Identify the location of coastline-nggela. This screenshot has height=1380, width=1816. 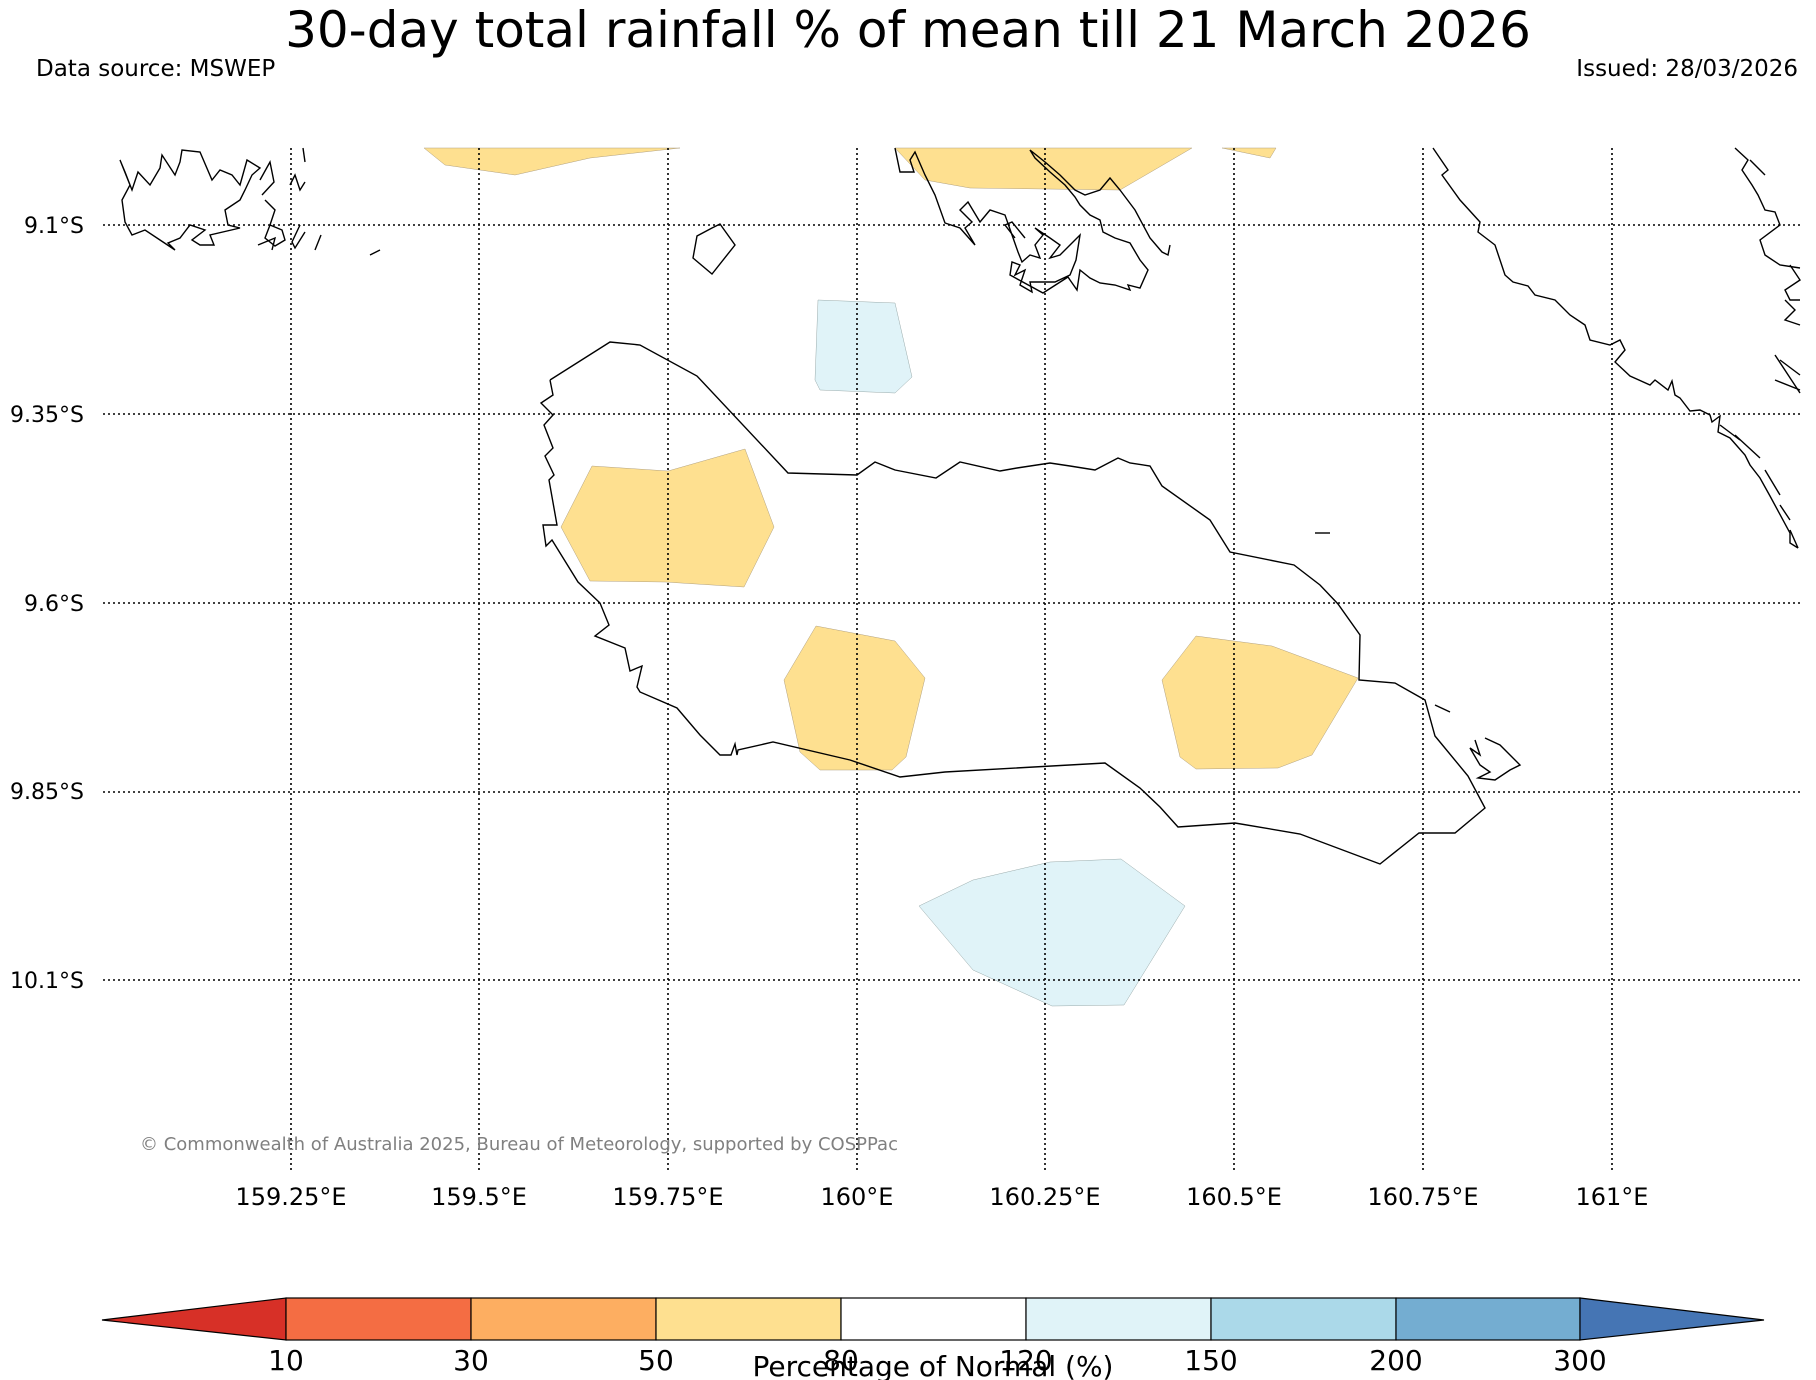
(1032, 220).